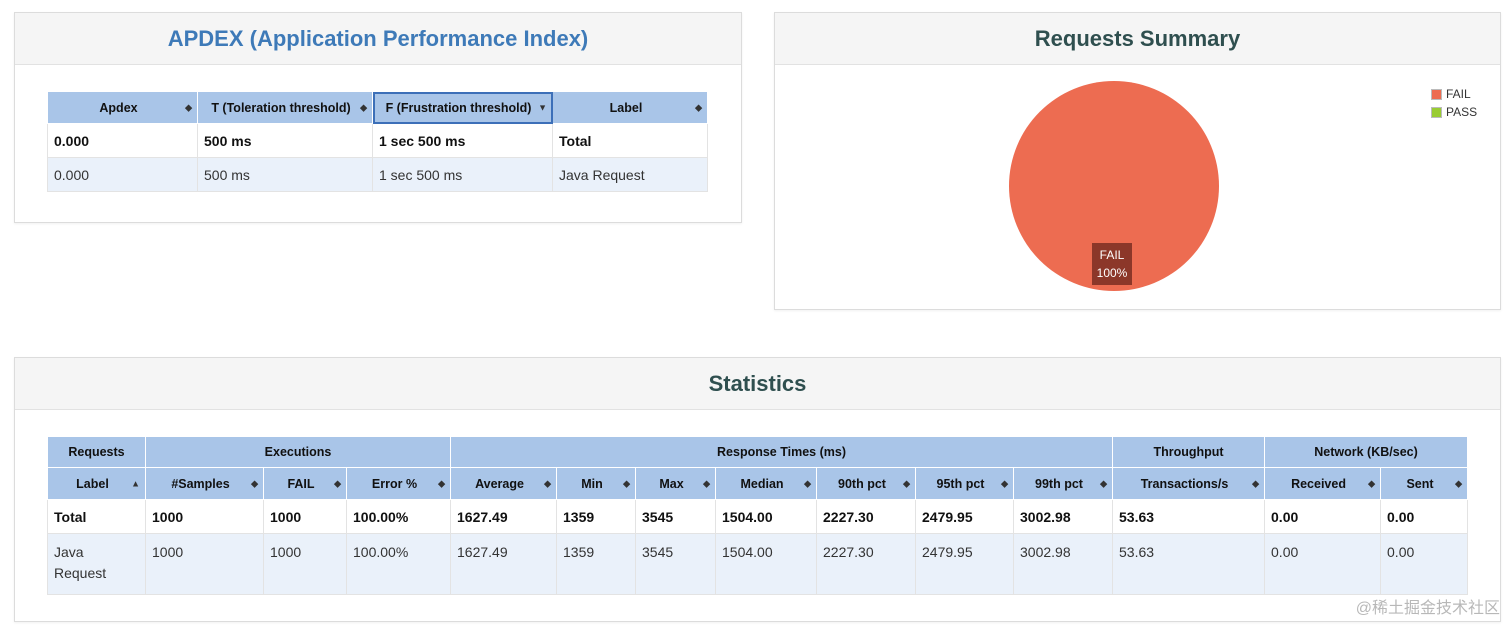  I want to click on col-samples: #Samples ◆, so click(204, 483).